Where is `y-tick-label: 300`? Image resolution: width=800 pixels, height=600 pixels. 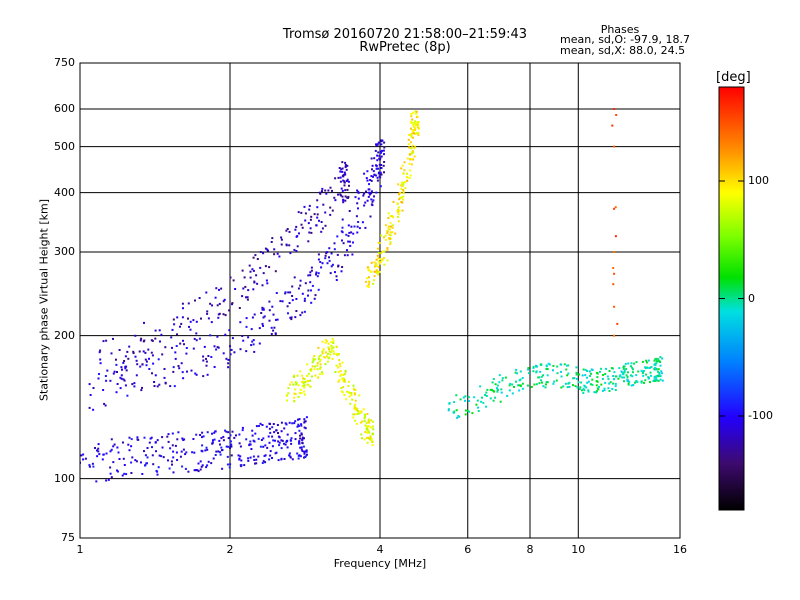
y-tick-label: 300 is located at coordinates (64, 252).